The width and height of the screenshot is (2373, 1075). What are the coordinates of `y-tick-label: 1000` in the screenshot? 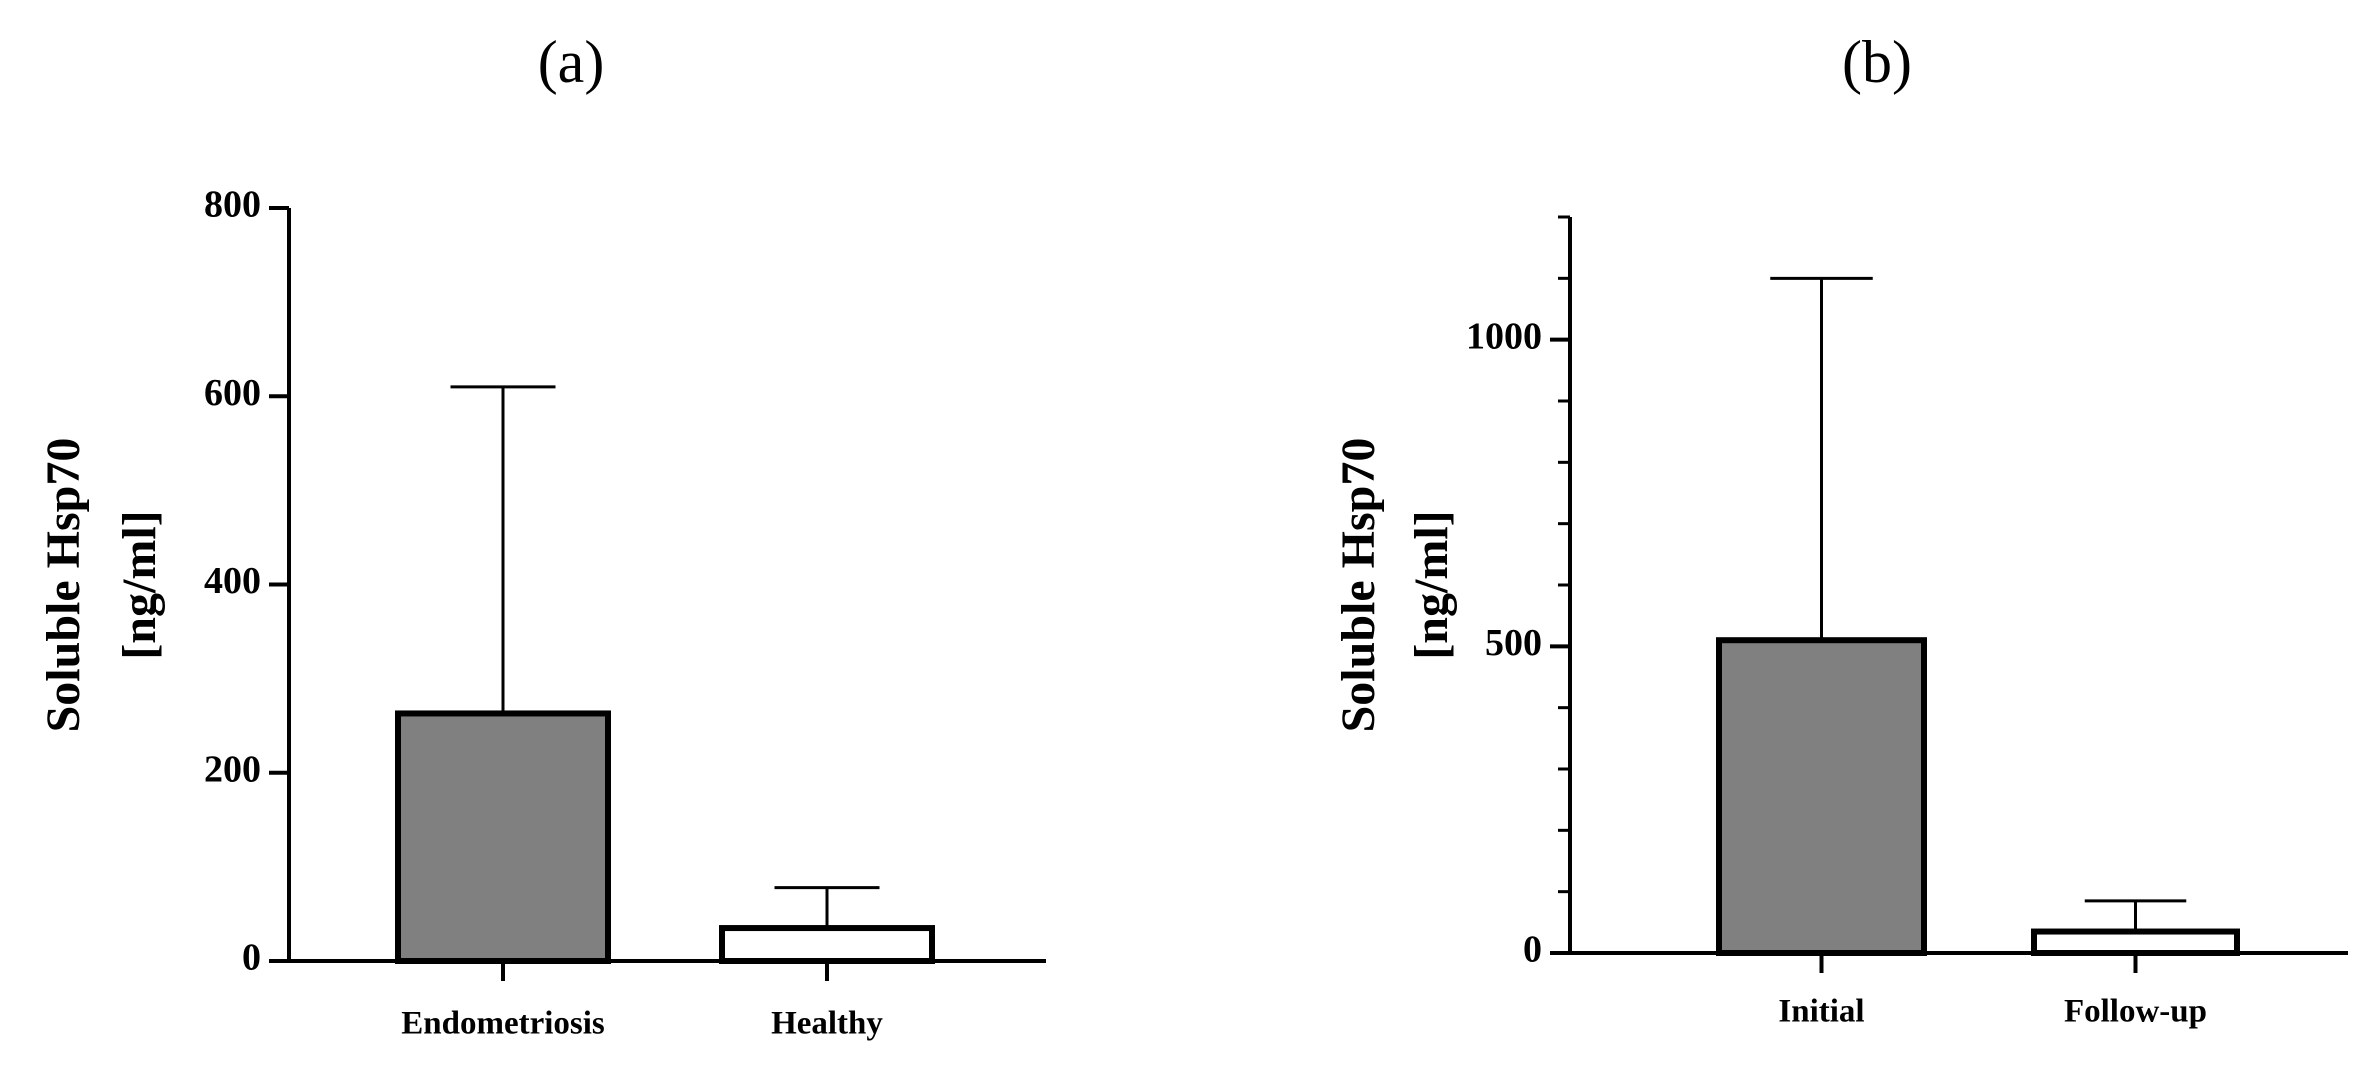 It's located at (1504, 336).